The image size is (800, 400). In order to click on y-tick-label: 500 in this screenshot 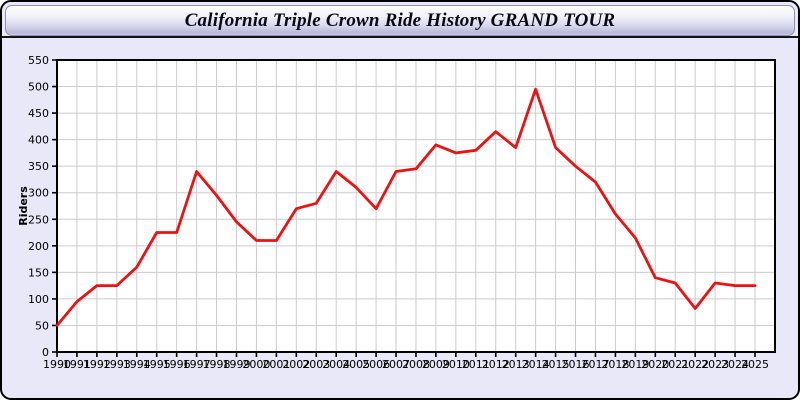, I will do `click(38, 87)`.